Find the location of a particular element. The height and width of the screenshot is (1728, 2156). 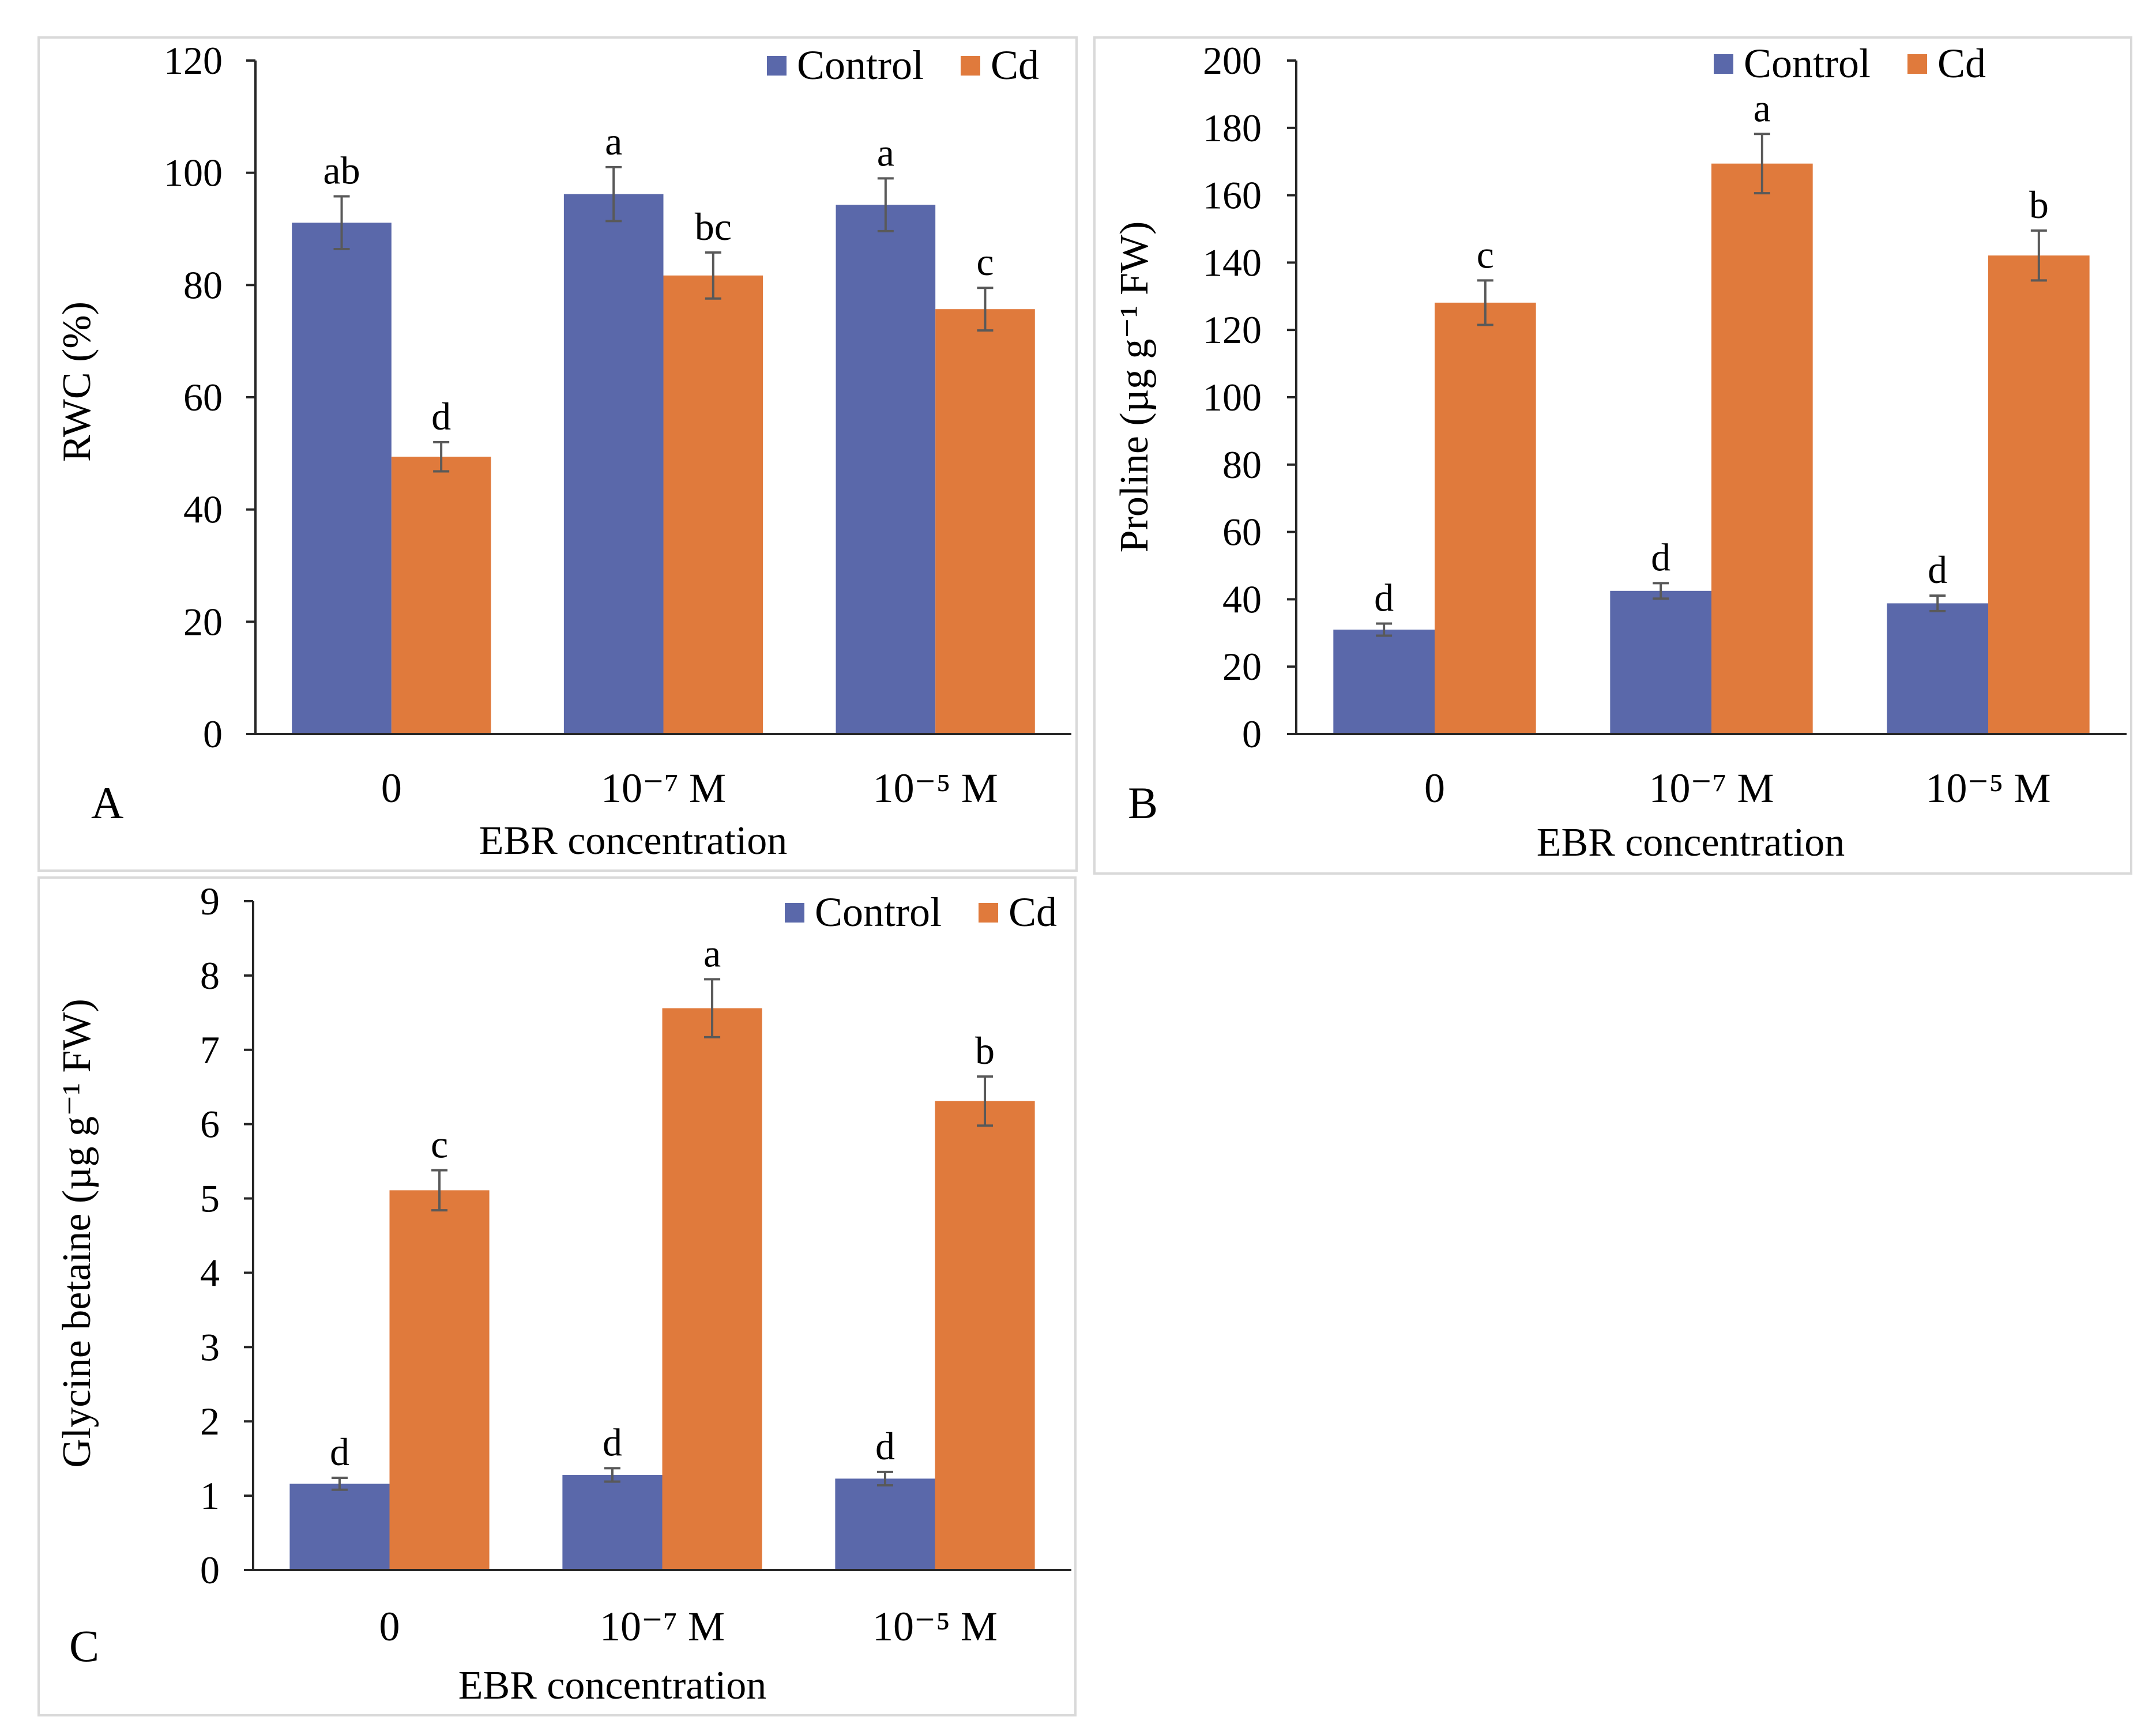

y-axis-title: Proline (µg g⁻¹ FW) is located at coordinates (1134, 387).